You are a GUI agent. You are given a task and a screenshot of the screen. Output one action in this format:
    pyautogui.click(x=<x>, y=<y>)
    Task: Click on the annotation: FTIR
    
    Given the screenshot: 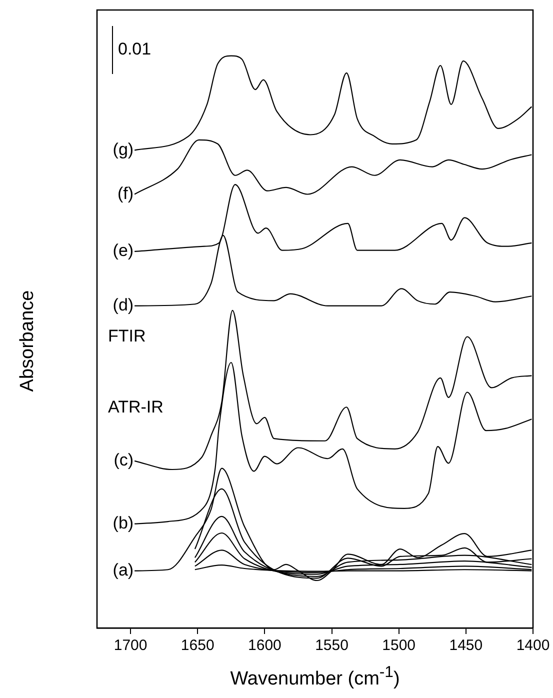 What is the action you would take?
    pyautogui.click(x=127, y=336)
    